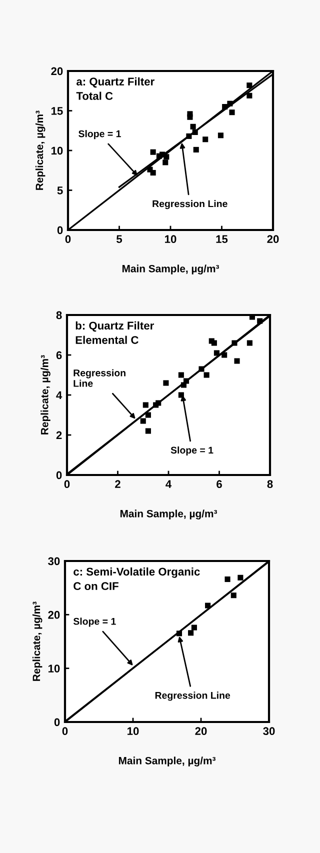  What do you see at coordinates (219, 484) in the screenshot?
I see `x-tick-label: 6` at bounding box center [219, 484].